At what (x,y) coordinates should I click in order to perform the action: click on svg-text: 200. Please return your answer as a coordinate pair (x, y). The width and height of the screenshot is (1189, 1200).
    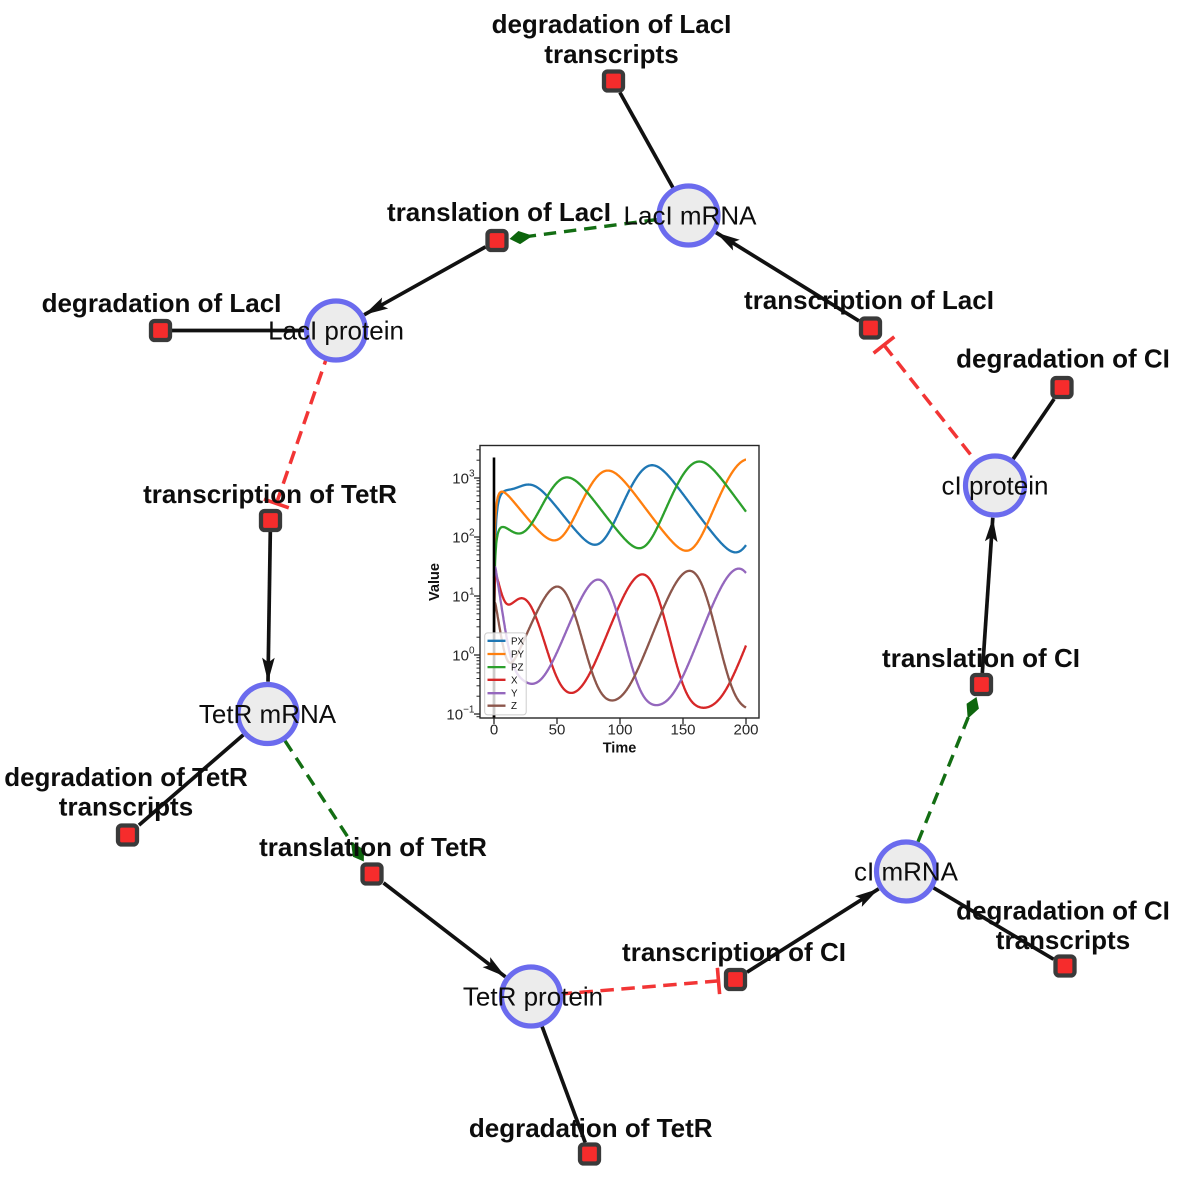
    Looking at the image, I should click on (745, 730).